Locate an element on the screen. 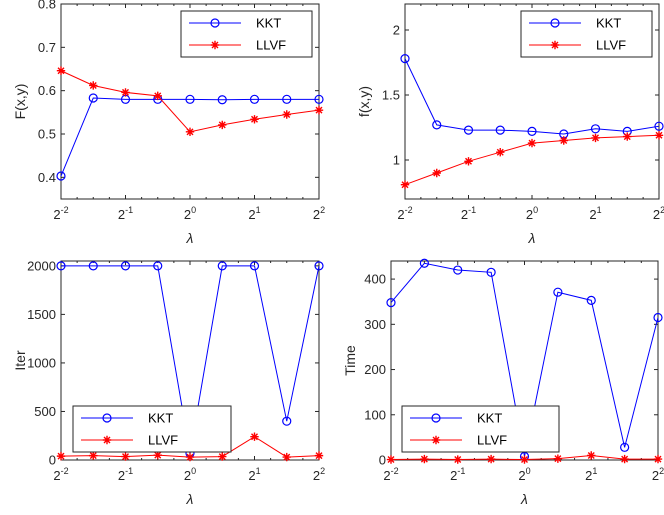 Image resolution: width=664 pixels, height=515 pixels. series-line-kkt is located at coordinates (532, 96).